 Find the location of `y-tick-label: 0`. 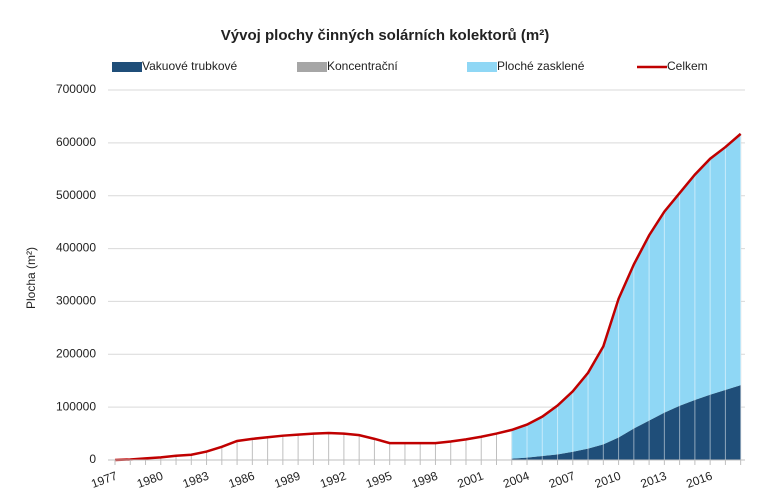

y-tick-label: 0 is located at coordinates (92, 459).